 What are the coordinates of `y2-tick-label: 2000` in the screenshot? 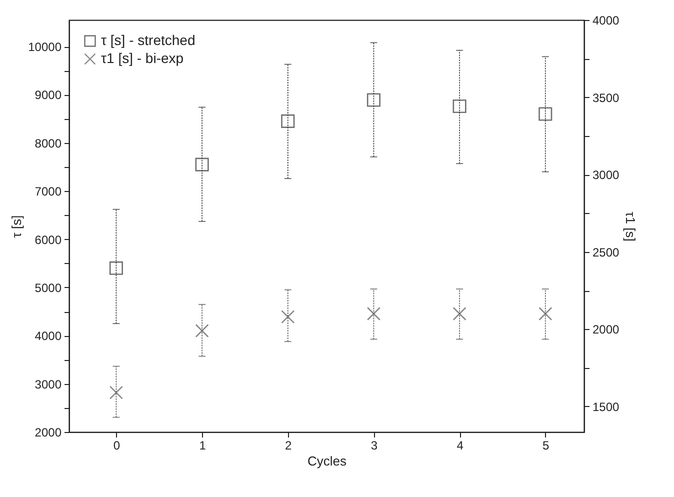 It's located at (606, 329).